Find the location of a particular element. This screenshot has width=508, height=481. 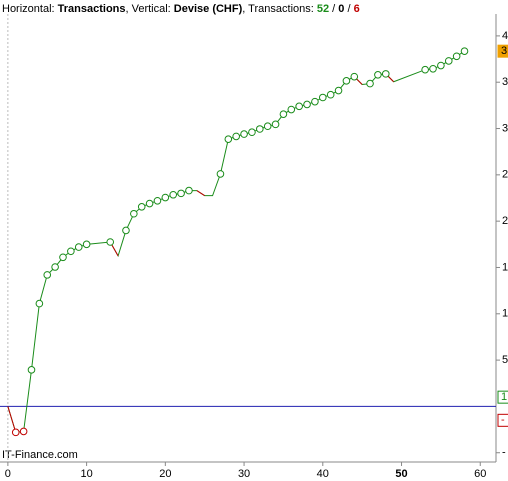

x-tick-label: 30 is located at coordinates (244, 474).